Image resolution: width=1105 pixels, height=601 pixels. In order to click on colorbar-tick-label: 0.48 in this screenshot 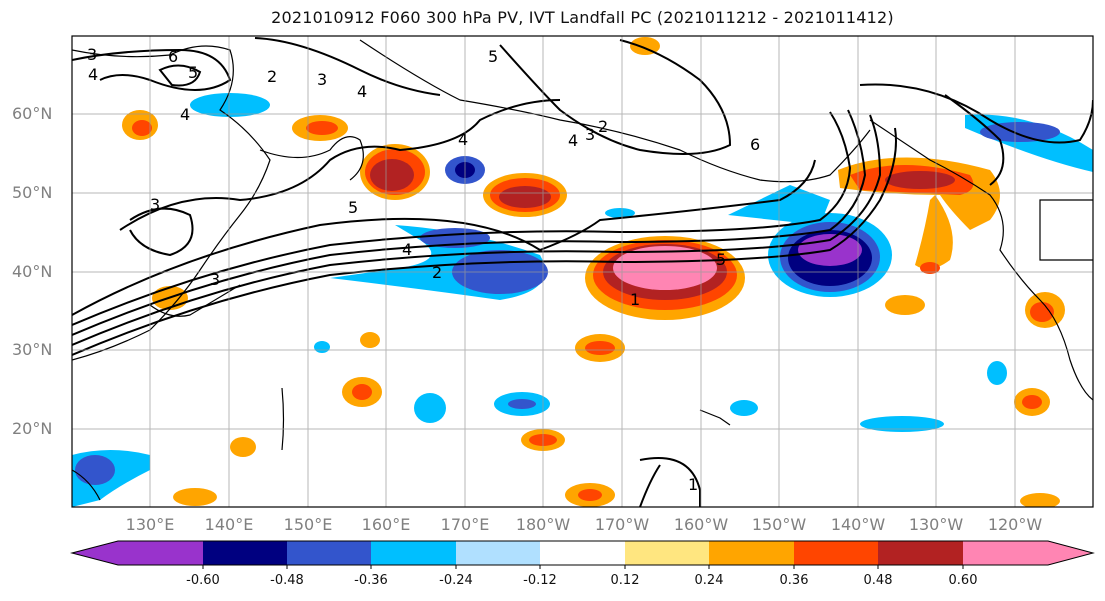, I will do `click(878, 580)`.